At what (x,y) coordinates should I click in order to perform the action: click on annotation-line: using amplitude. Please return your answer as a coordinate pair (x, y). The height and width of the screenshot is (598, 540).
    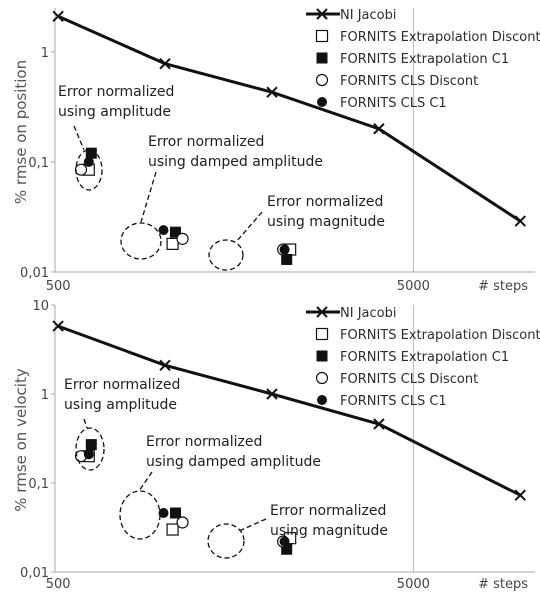
    Looking at the image, I should click on (114, 112).